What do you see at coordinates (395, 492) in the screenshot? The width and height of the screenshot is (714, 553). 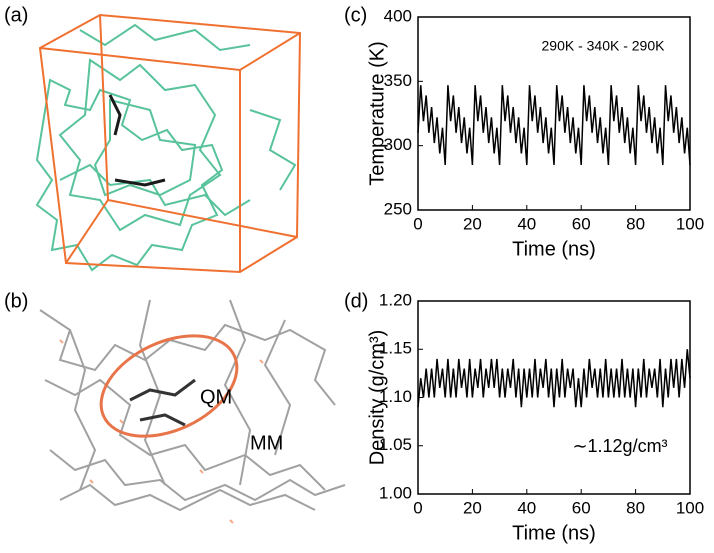 I see `y-tick-label: 1.00` at bounding box center [395, 492].